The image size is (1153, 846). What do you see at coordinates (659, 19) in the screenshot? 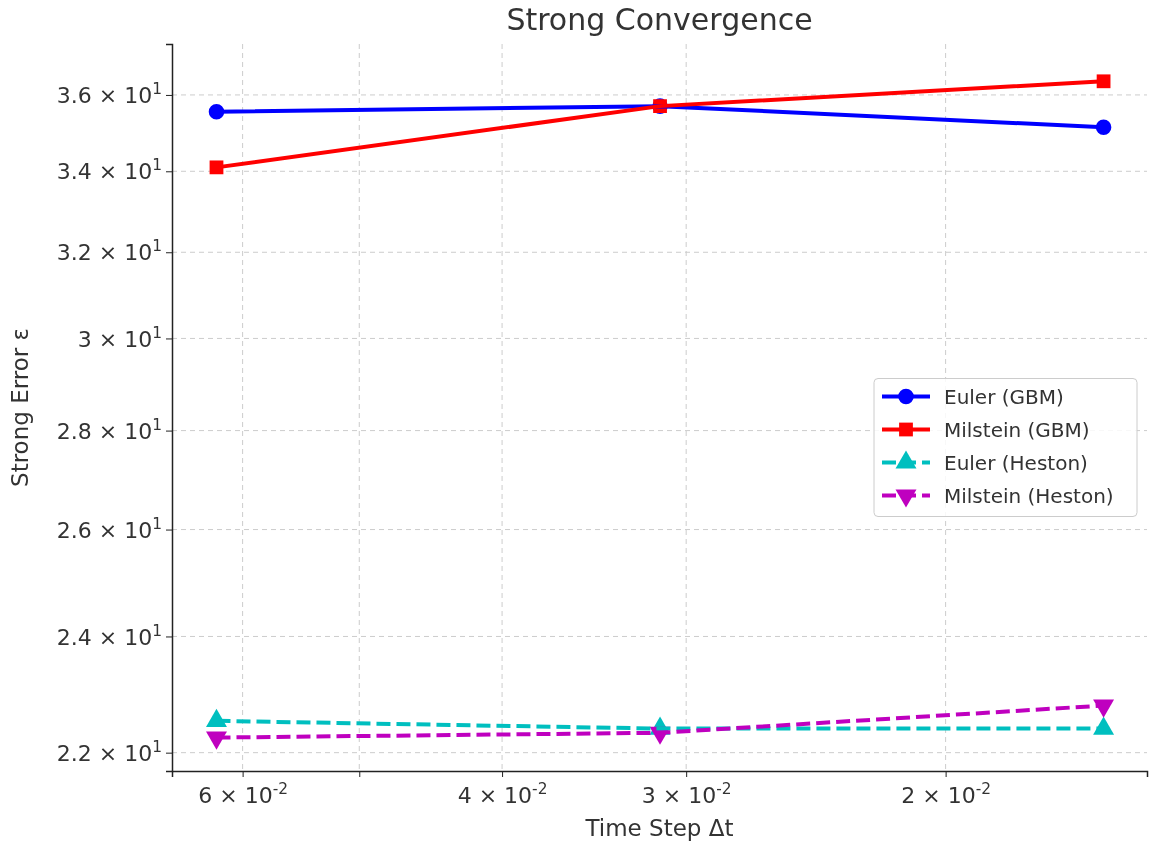
I see `chart-title: Strong Convergence` at bounding box center [659, 19].